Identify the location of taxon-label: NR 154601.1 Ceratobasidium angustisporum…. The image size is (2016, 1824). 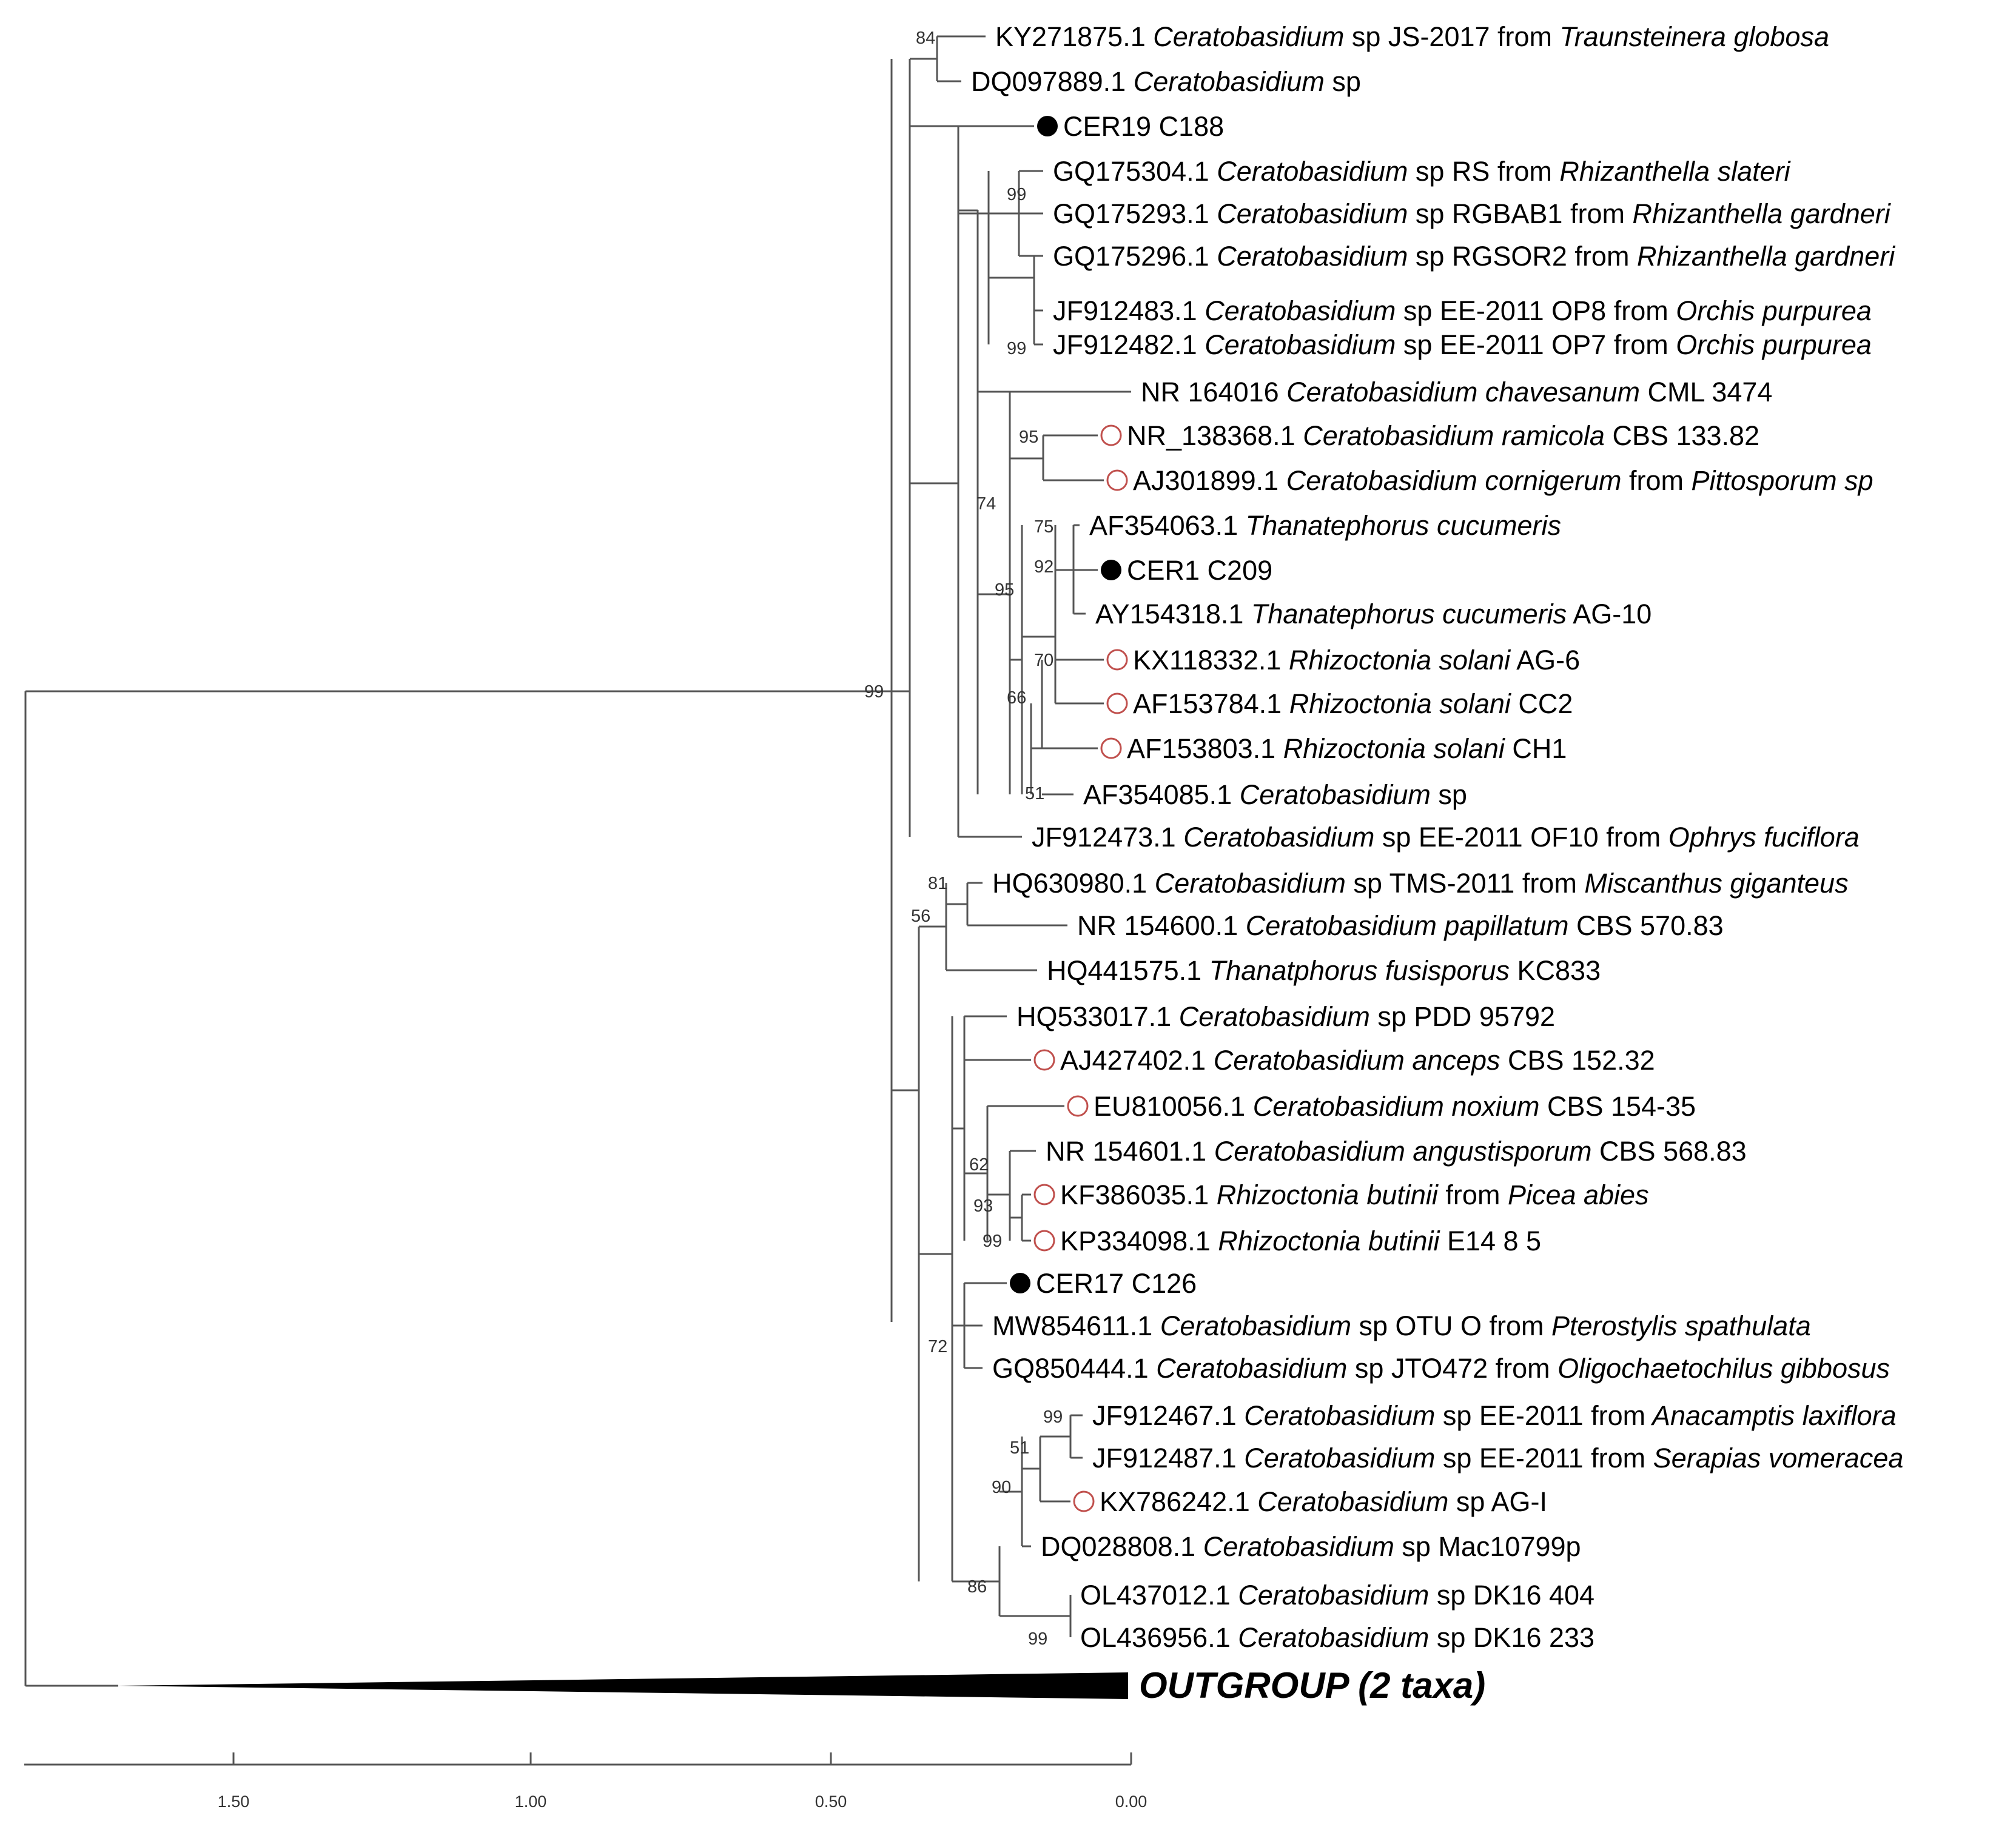
(1396, 1152).